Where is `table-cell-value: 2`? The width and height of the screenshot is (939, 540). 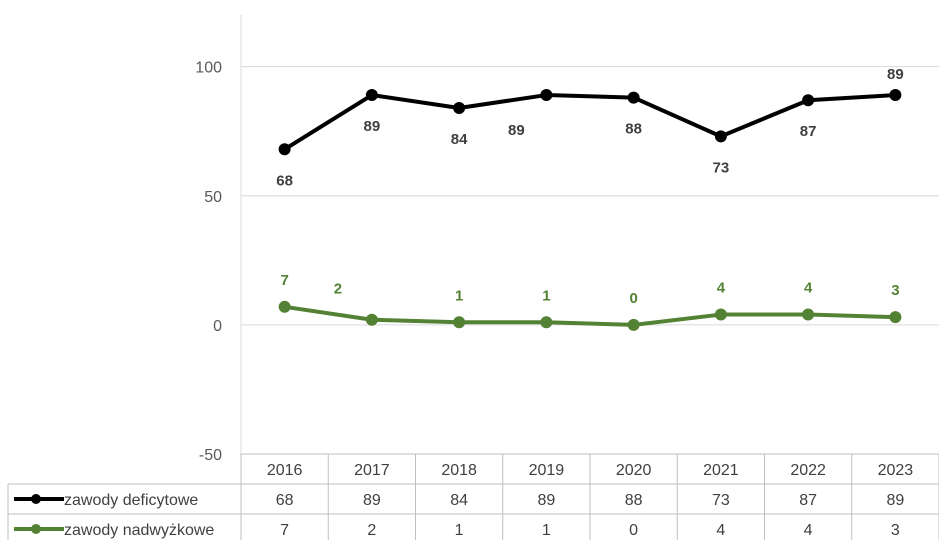 table-cell-value: 2 is located at coordinates (371, 530).